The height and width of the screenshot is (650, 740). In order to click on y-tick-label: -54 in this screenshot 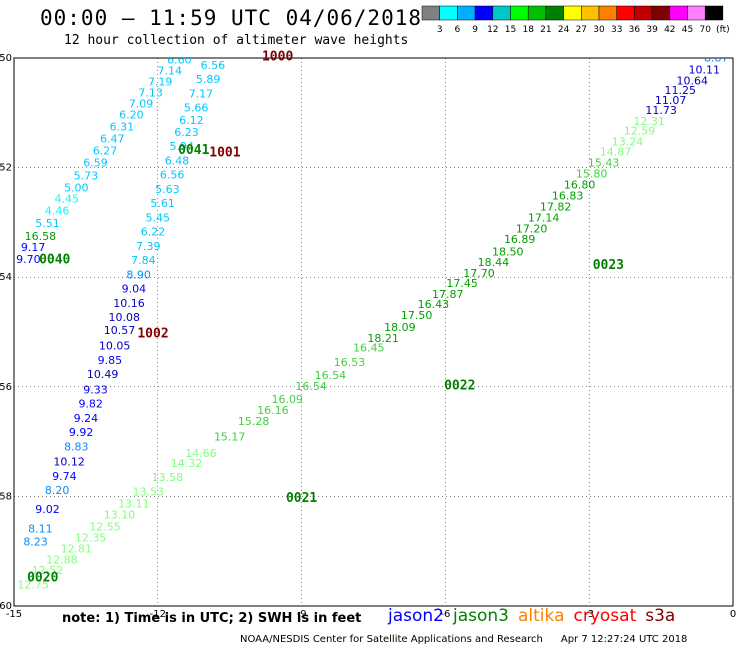, I will do `click(6, 277)`.